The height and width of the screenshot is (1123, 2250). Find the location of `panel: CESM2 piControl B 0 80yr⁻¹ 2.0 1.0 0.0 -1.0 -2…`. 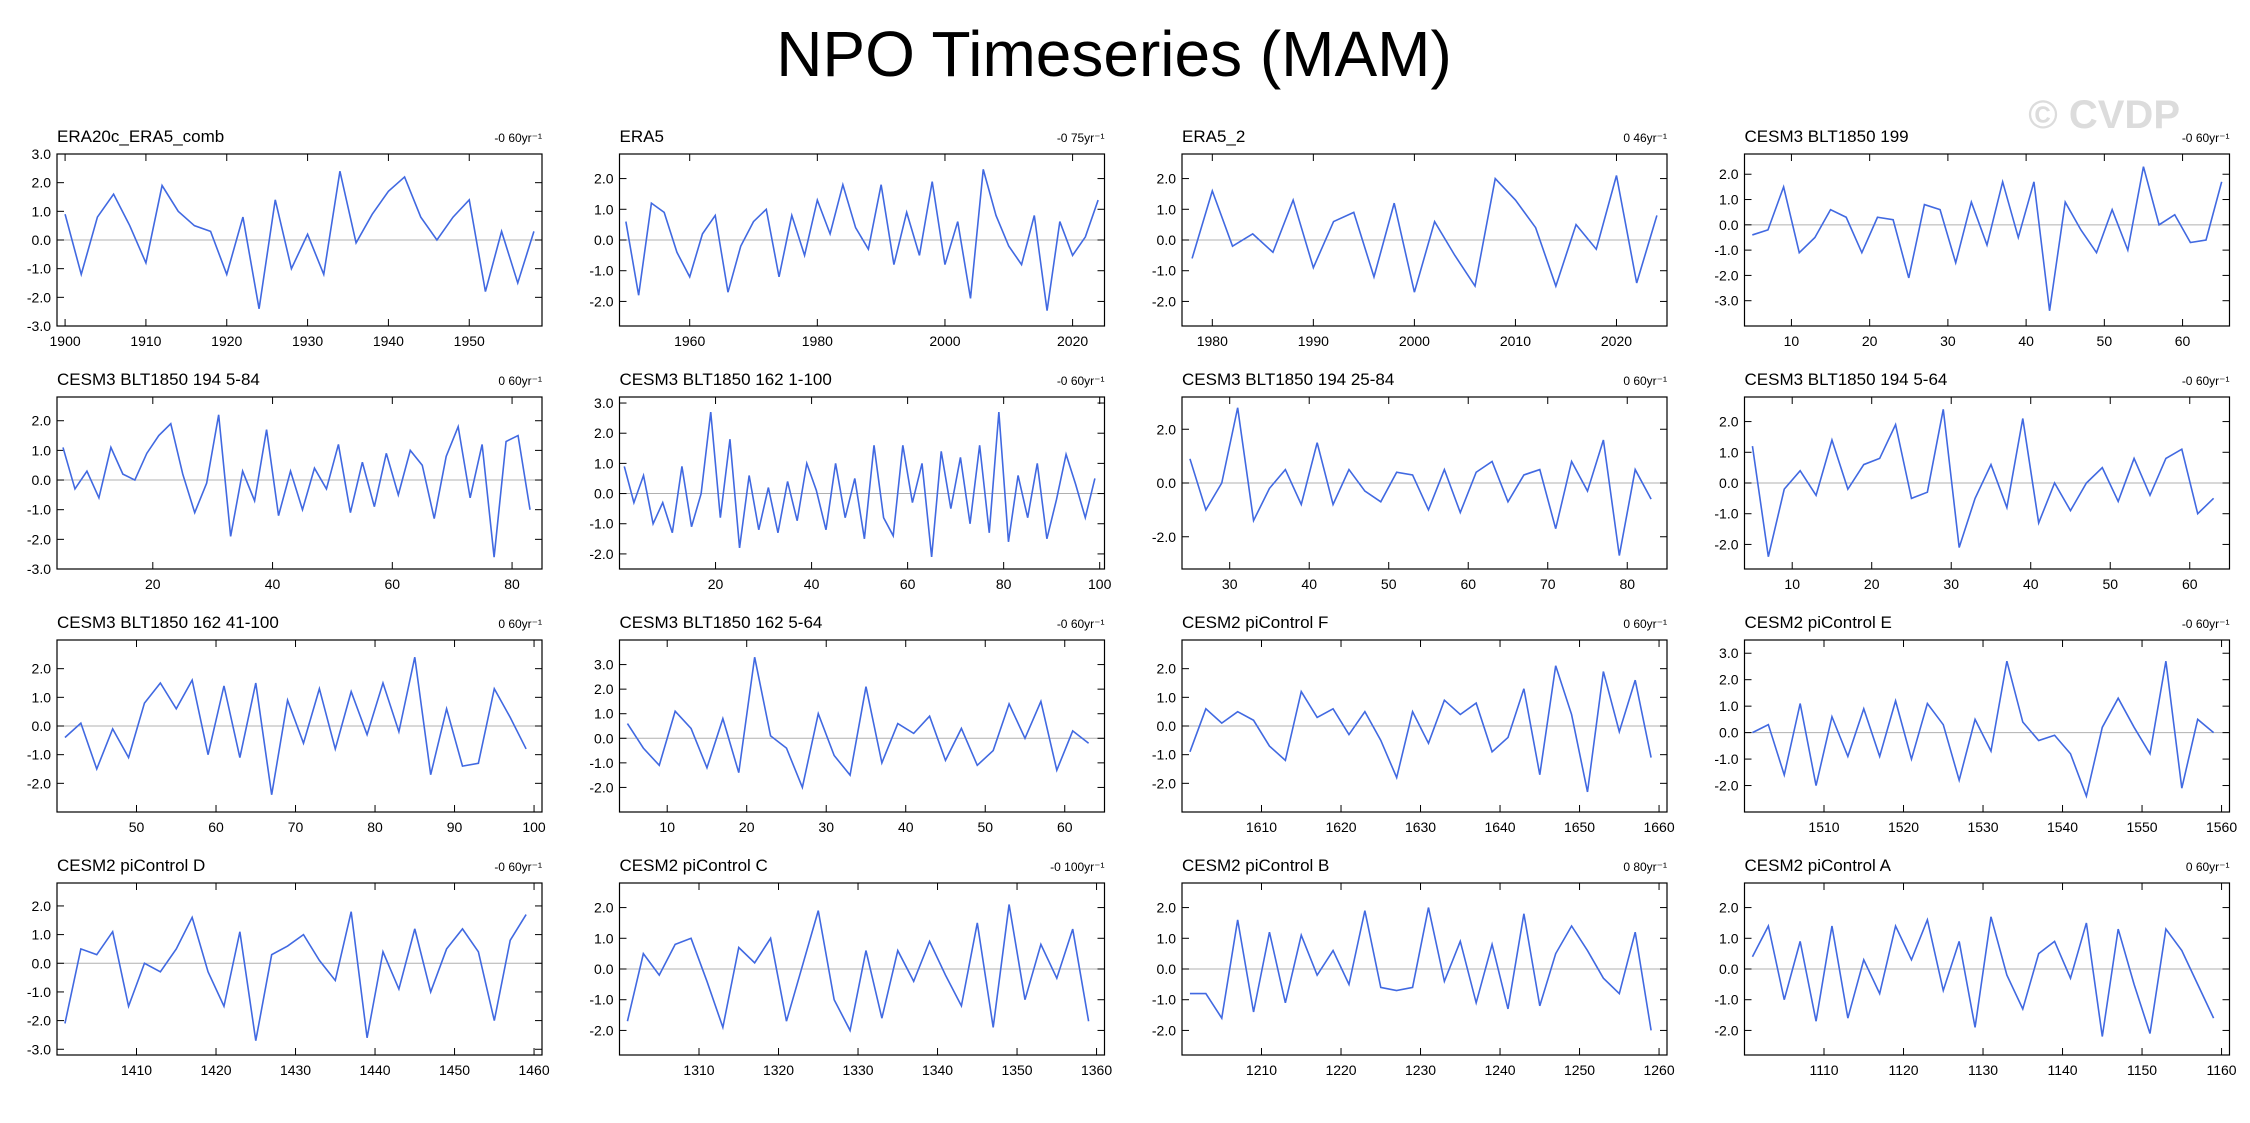

panel: CESM2 piControl B 0 80yr⁻¹ 2.0 1.0 0.0 -1.0 -2… is located at coordinates (1413, 967).